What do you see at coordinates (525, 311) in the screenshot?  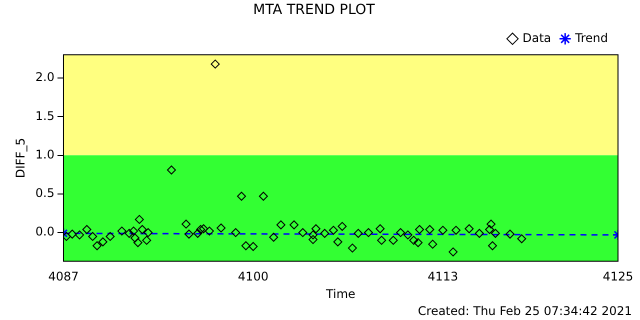 I see `text: Created: Thu Feb 25 07:34:42 2021` at bounding box center [525, 311].